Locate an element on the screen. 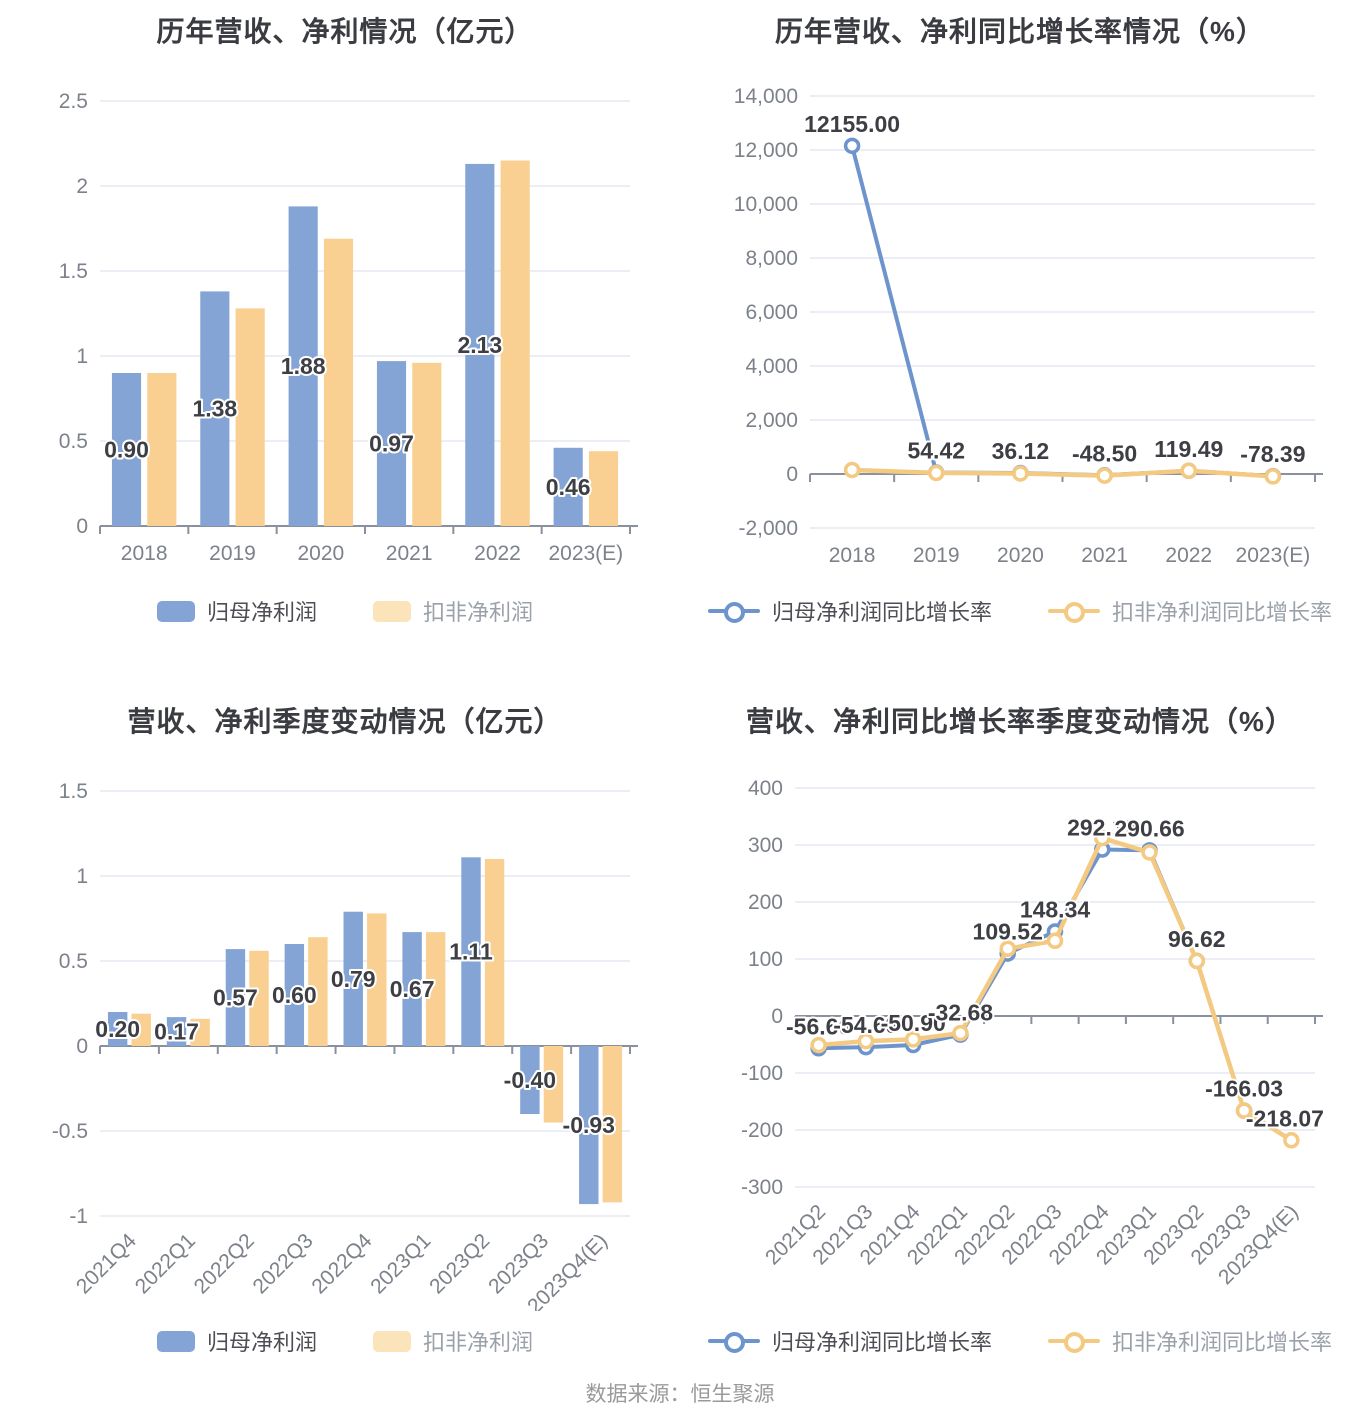  legend-line-marker is located at coordinates (733, 612).